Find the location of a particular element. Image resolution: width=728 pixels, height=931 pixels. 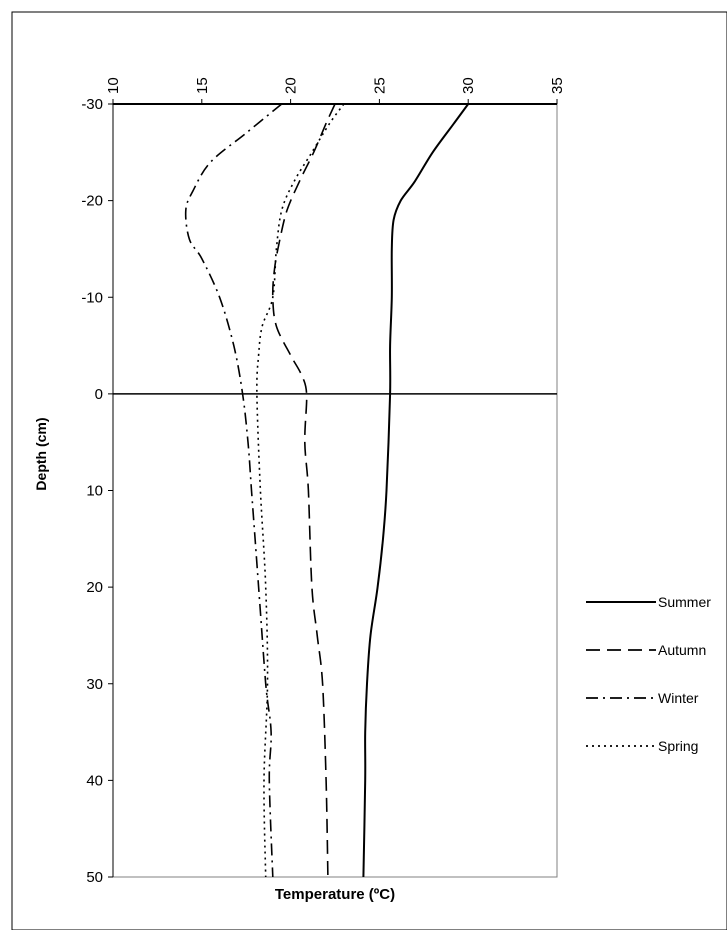

series-line-summer is located at coordinates (416, 490).